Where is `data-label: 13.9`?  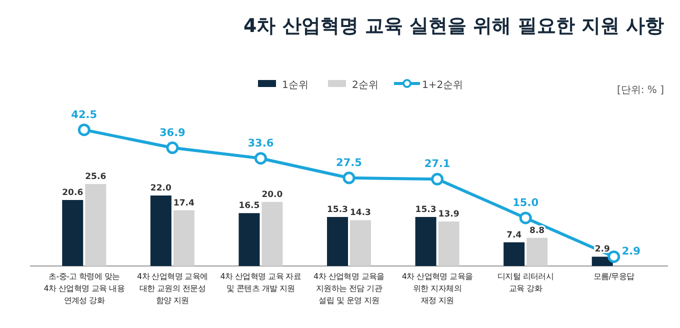 data-label: 13.9 is located at coordinates (449, 214).